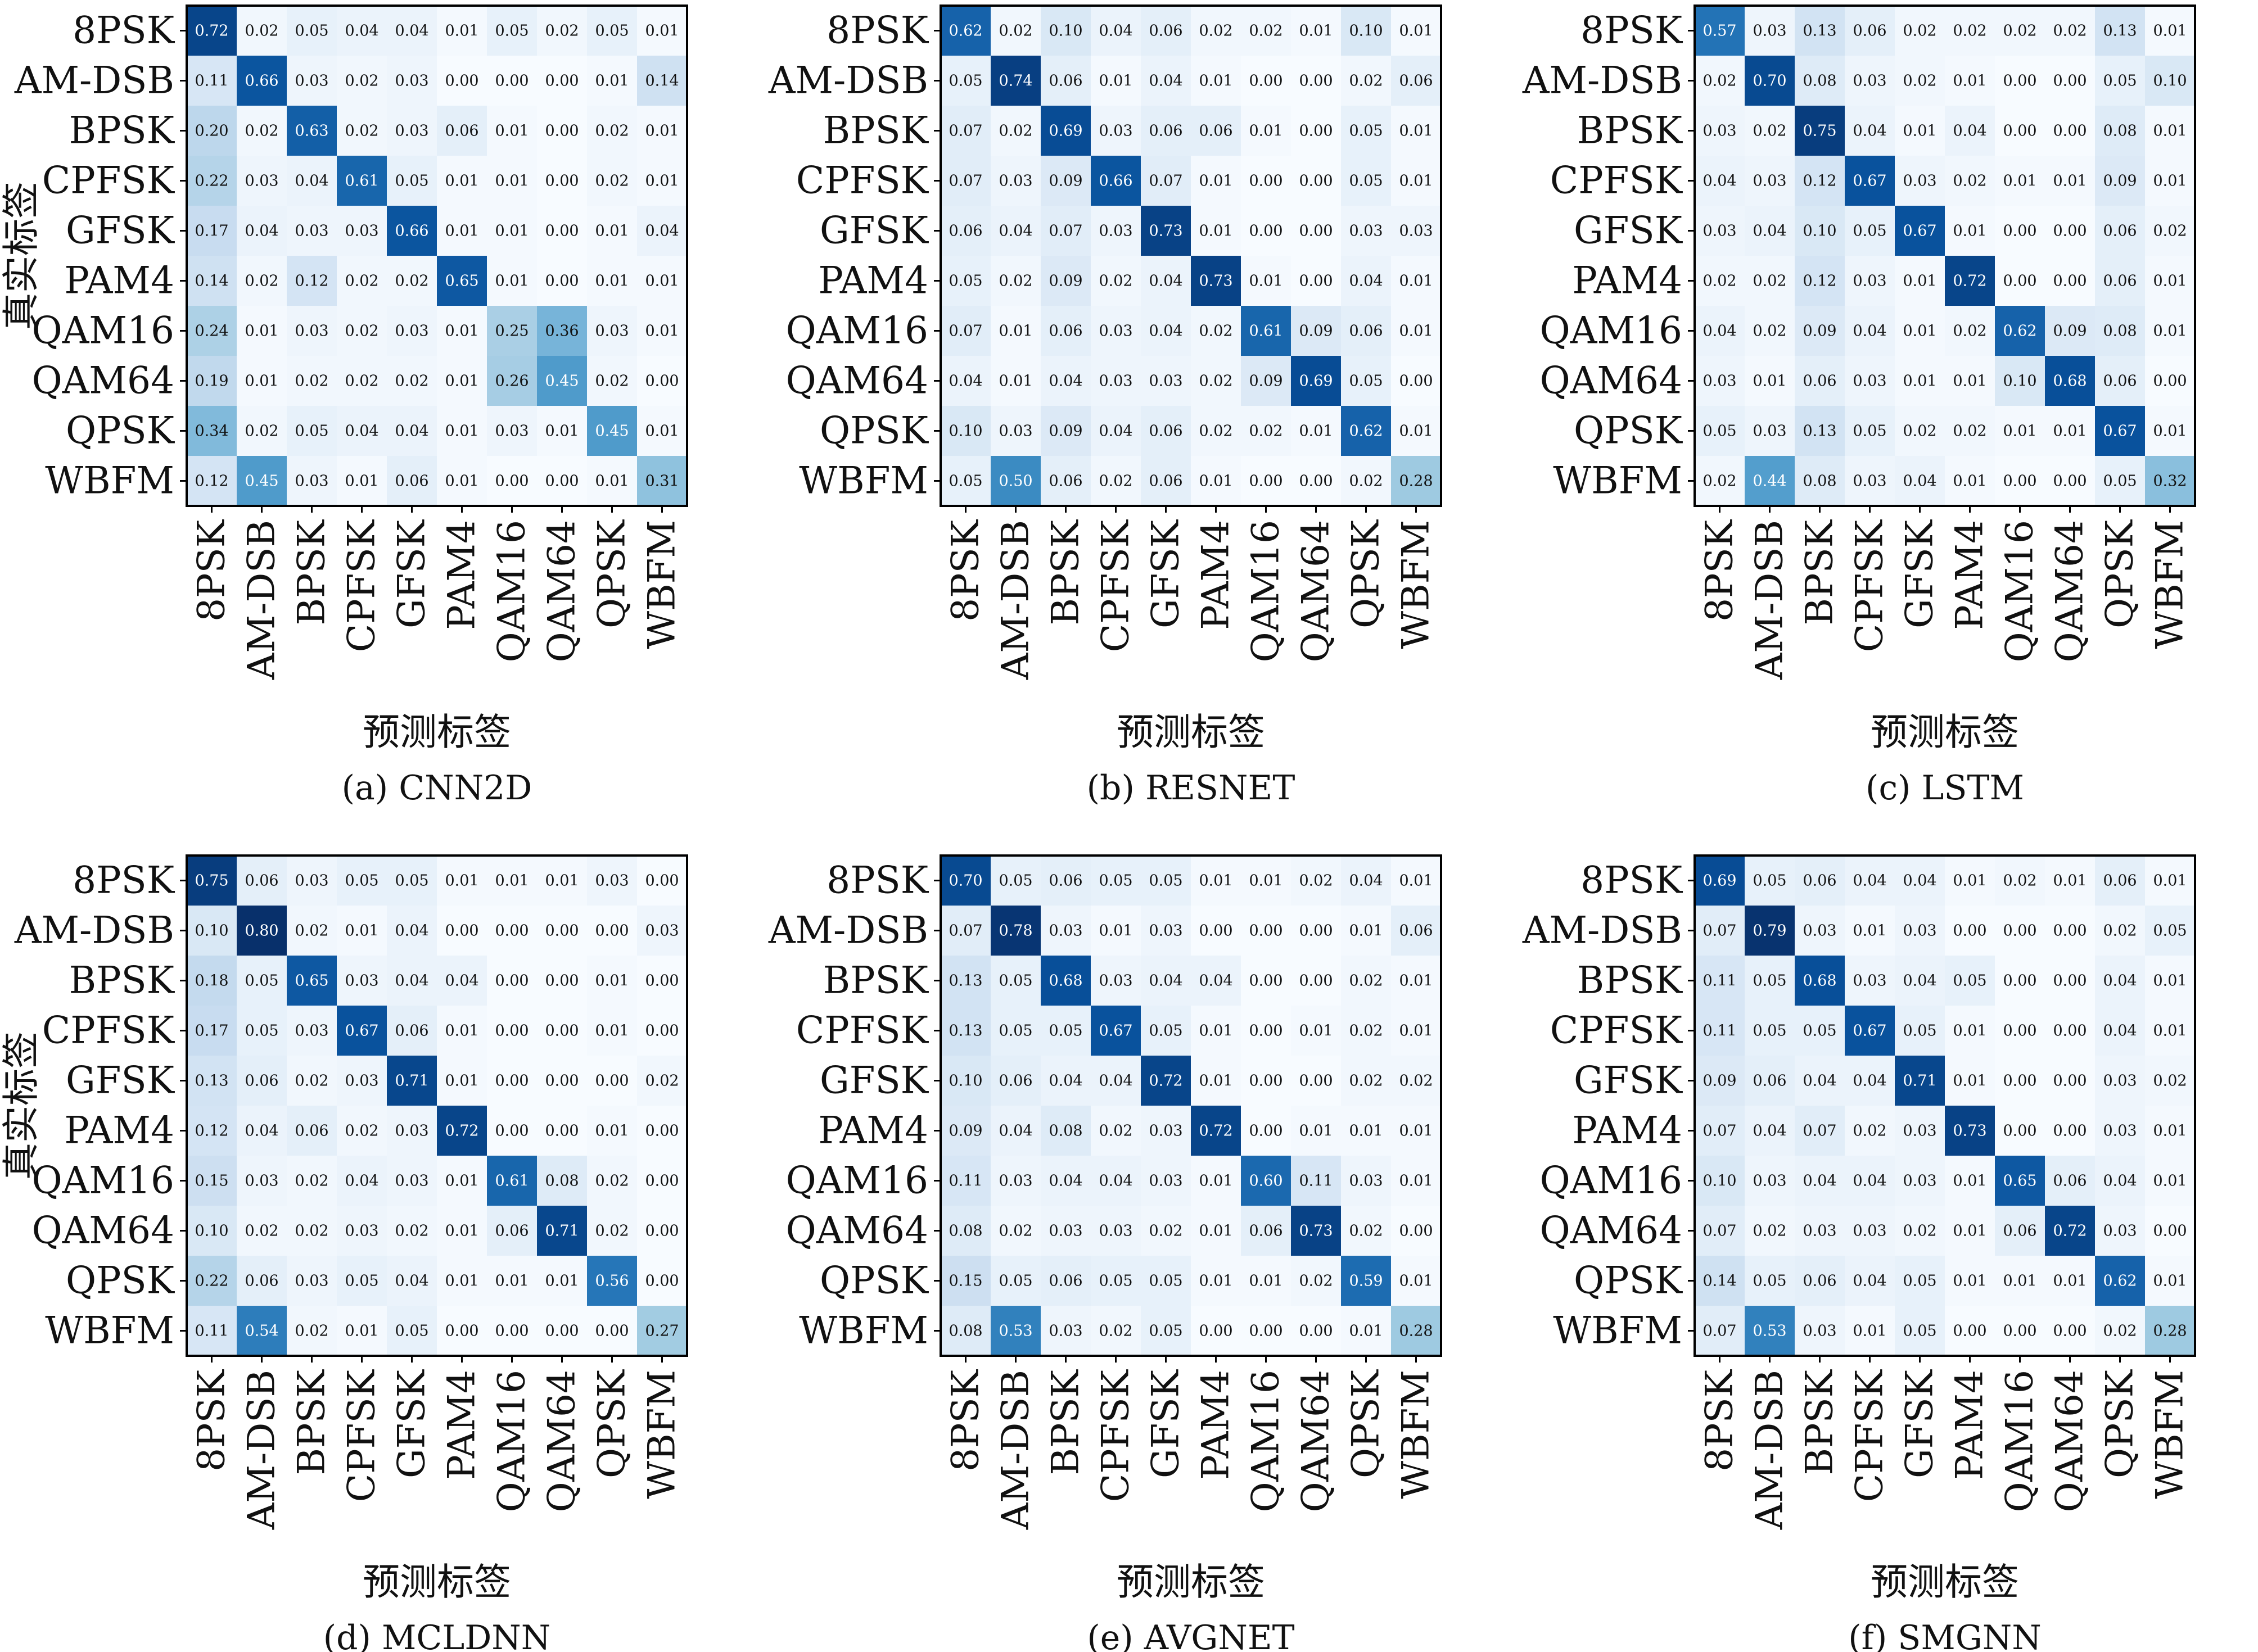 The height and width of the screenshot is (1652, 2258). I want to click on matrix-frame, so click(437, 256).